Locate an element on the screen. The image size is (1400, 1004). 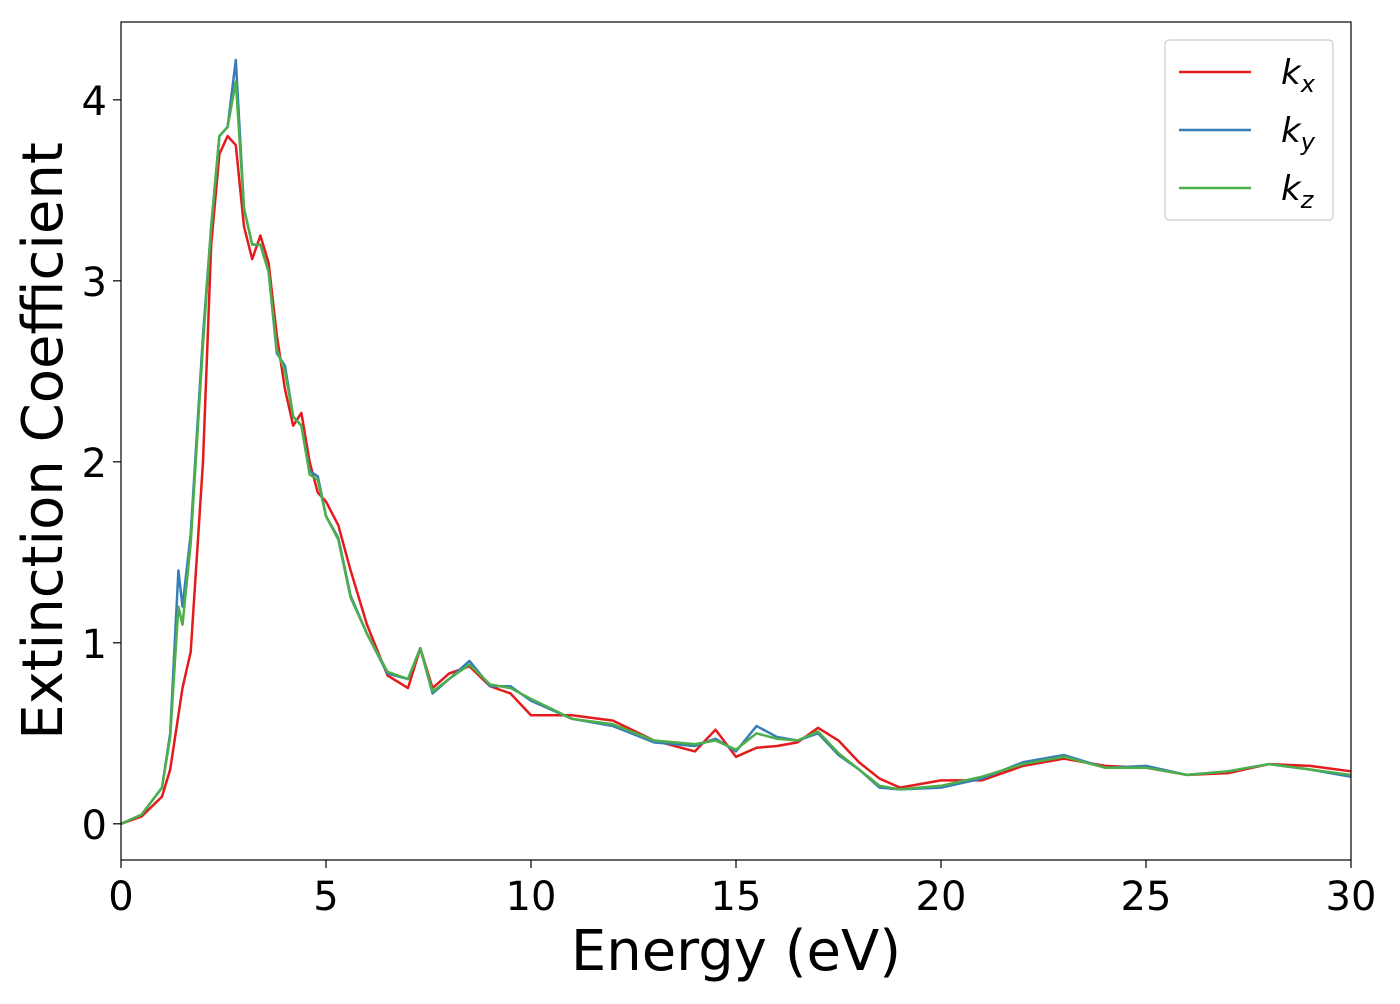
legend-label: kz is located at coordinates (1298, 191).